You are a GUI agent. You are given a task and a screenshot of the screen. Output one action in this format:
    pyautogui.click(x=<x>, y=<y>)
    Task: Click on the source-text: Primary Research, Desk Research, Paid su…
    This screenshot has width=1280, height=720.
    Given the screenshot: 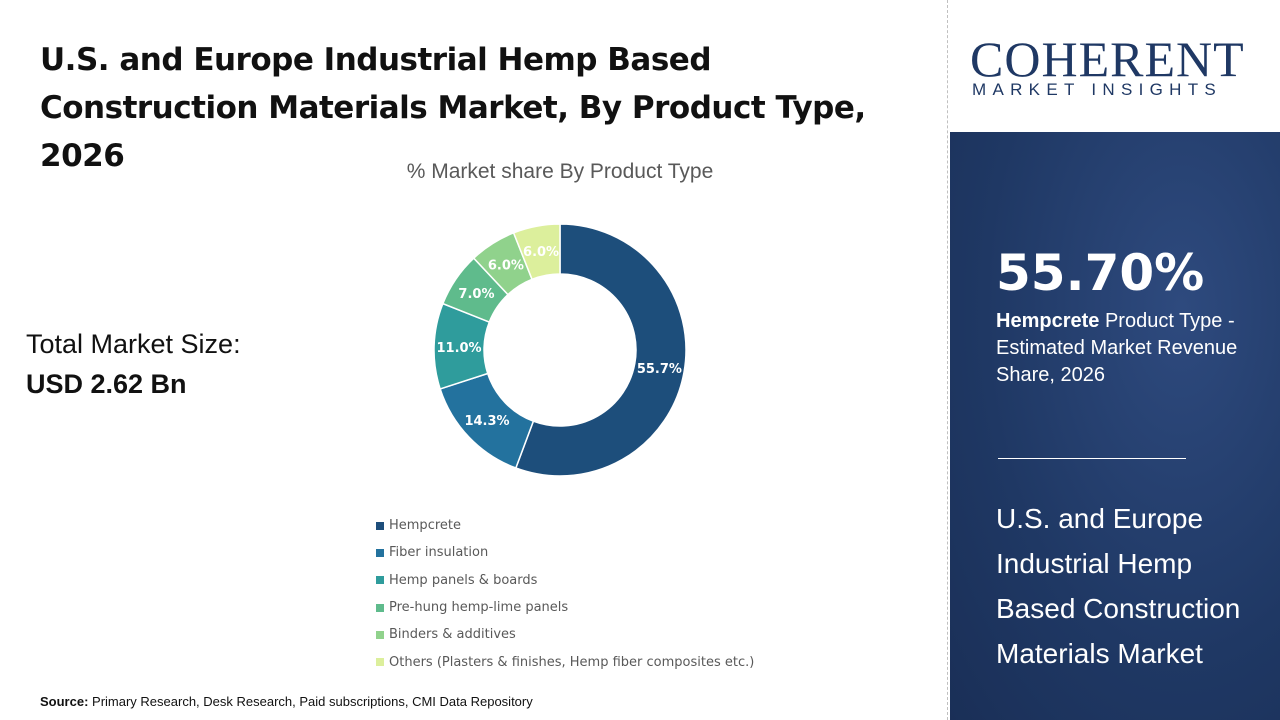 What is the action you would take?
    pyautogui.click(x=312, y=701)
    